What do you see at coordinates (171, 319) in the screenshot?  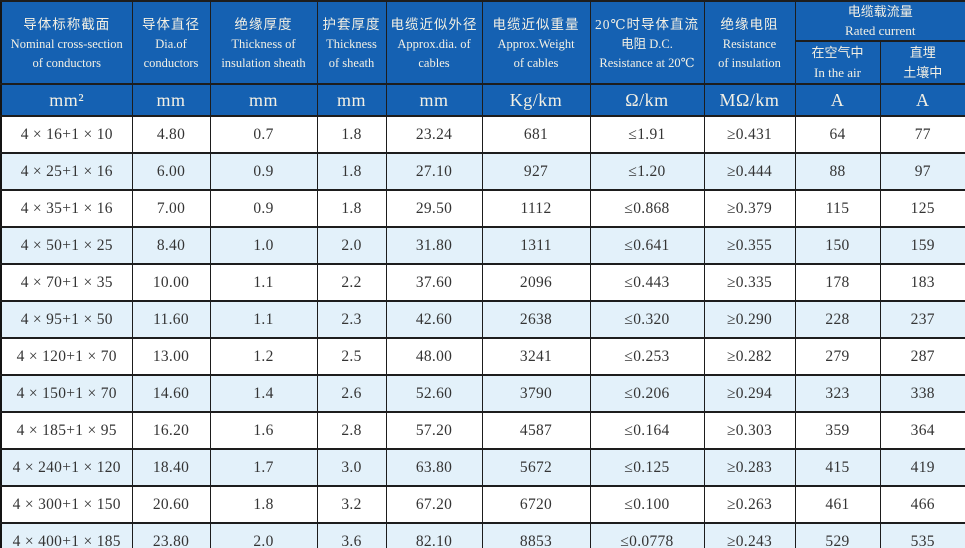 I see `cell-conductor-diameter: 11.60` at bounding box center [171, 319].